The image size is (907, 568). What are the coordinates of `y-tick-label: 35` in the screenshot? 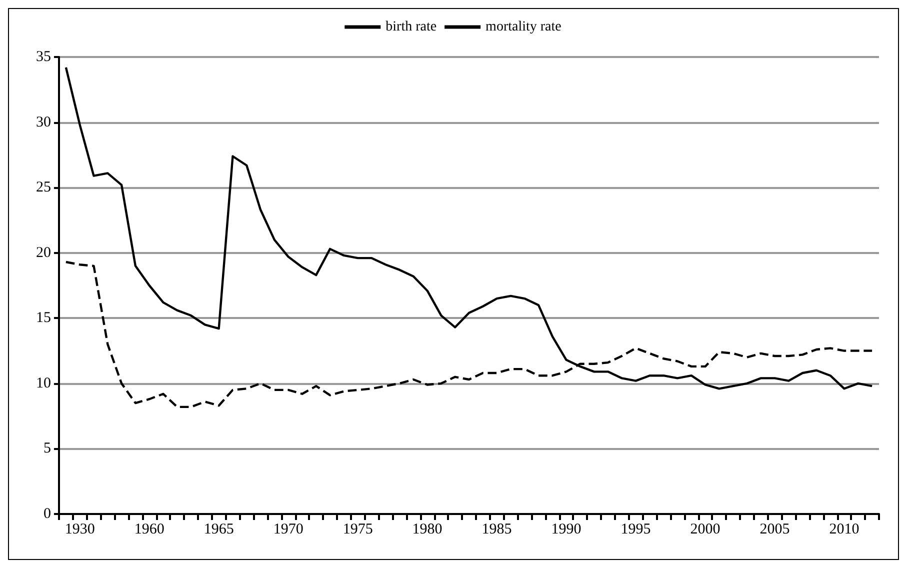 It's located at (43, 57).